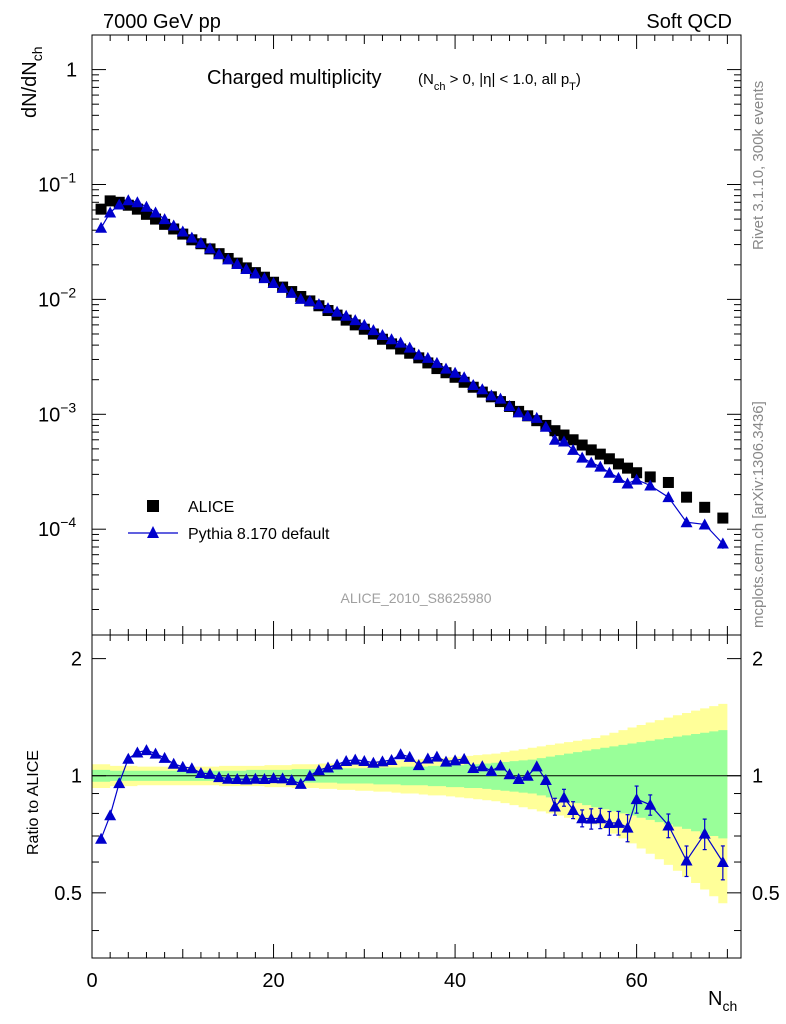  I want to click on legend-mc-marker, so click(153, 532).